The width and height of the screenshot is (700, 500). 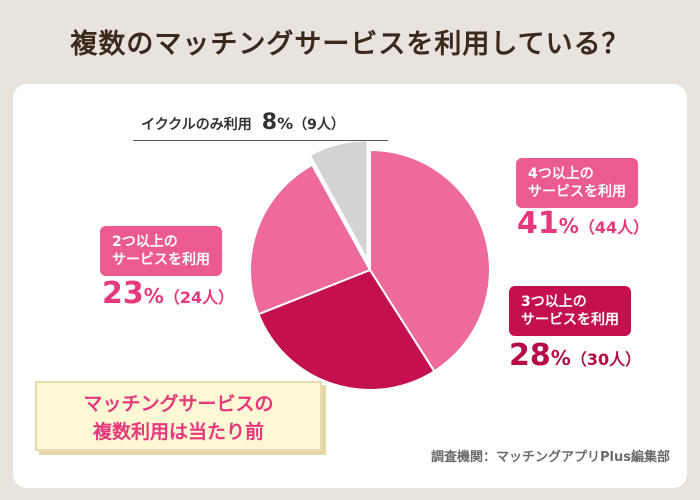 I want to click on slice-label-3plus: 3つ以上の サービスを利用, so click(x=570, y=311).